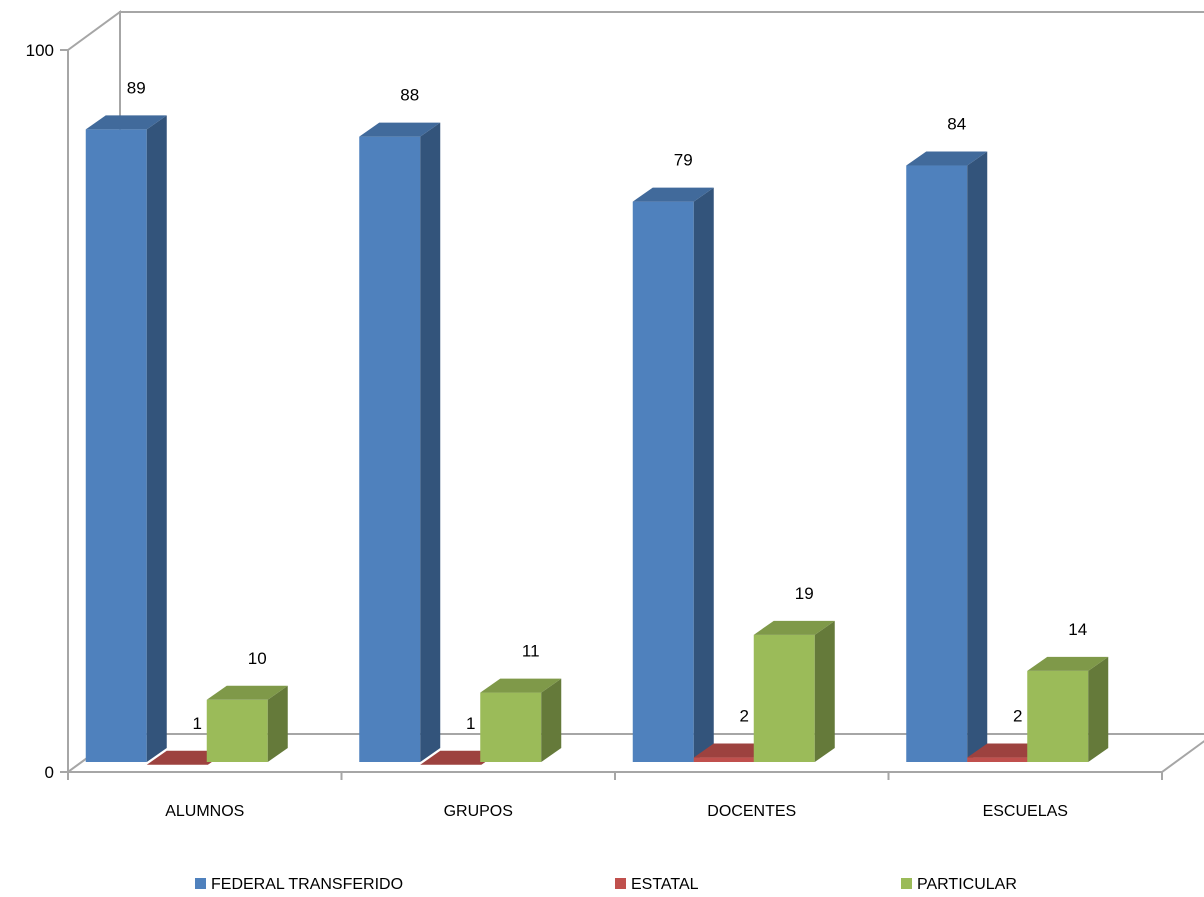 The image size is (1204, 897). Describe the element at coordinates (956, 124) in the screenshot. I see `data-label: 84` at that location.